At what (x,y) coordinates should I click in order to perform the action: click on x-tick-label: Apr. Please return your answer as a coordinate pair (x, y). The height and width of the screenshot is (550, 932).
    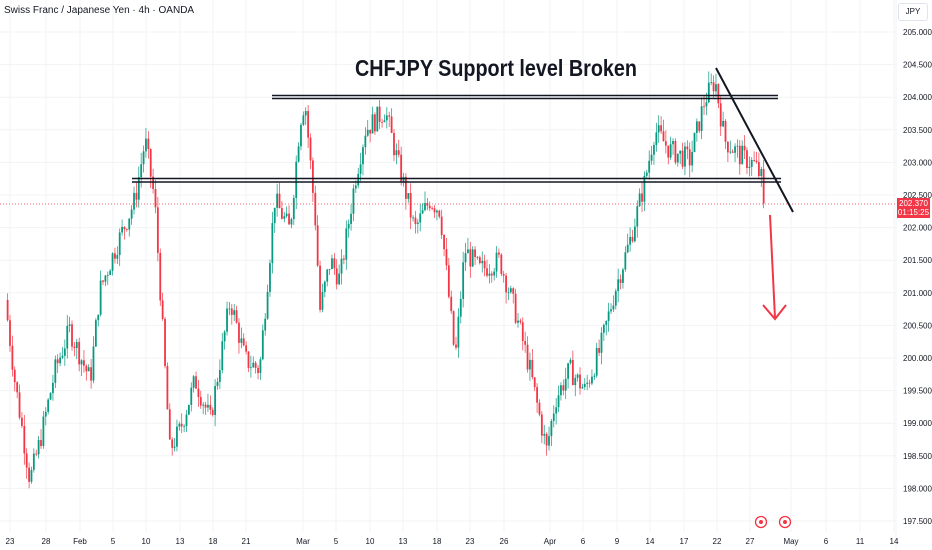
    Looking at the image, I should click on (550, 541).